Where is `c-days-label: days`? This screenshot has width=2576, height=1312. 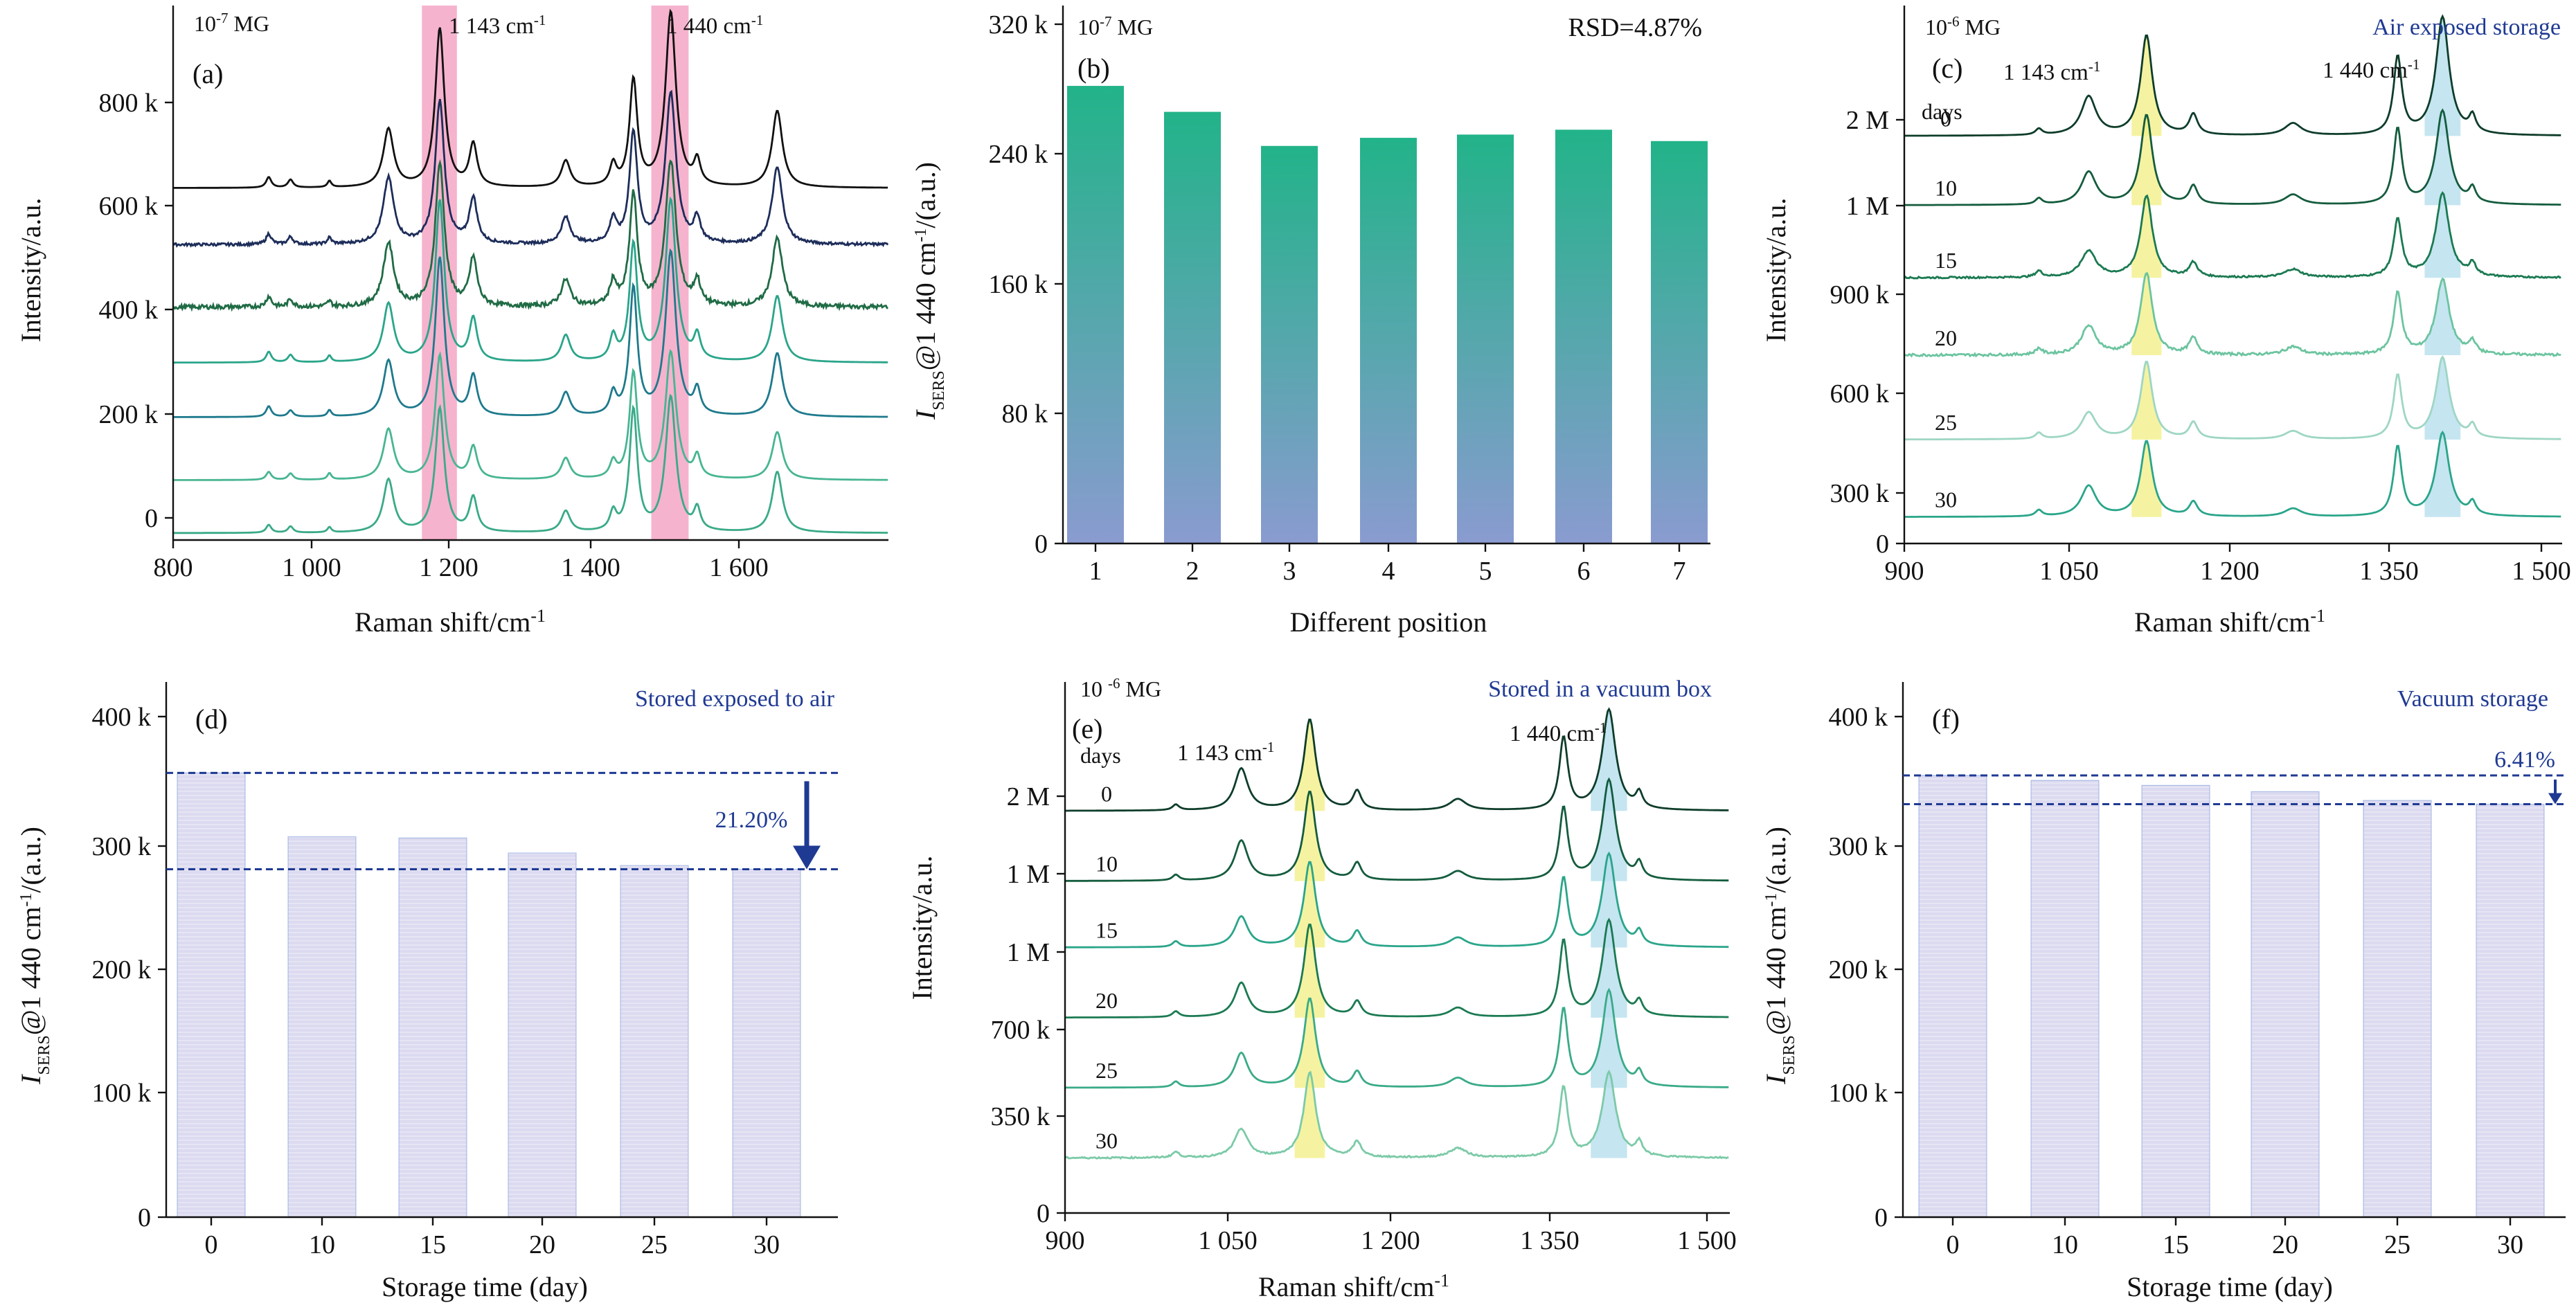 c-days-label: days is located at coordinates (1942, 111).